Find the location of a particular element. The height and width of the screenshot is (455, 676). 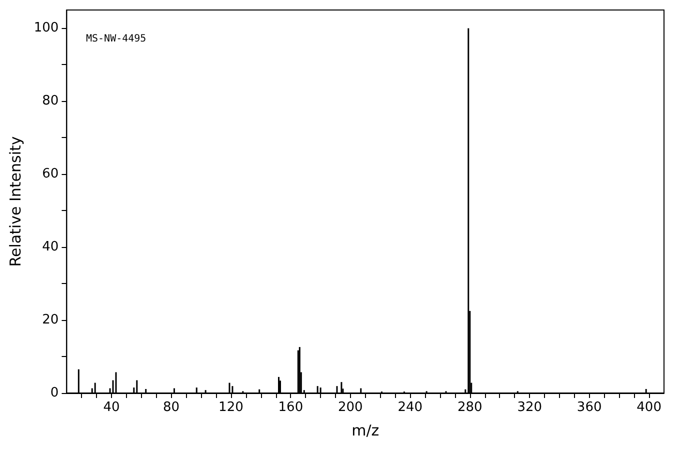

x-tick-label: 40 is located at coordinates (111, 407).